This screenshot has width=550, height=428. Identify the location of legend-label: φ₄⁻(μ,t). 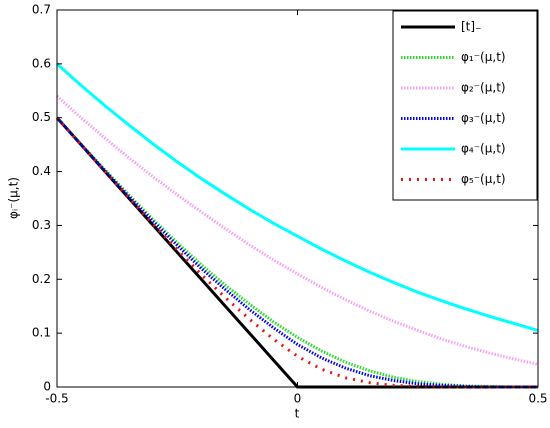
(483, 149).